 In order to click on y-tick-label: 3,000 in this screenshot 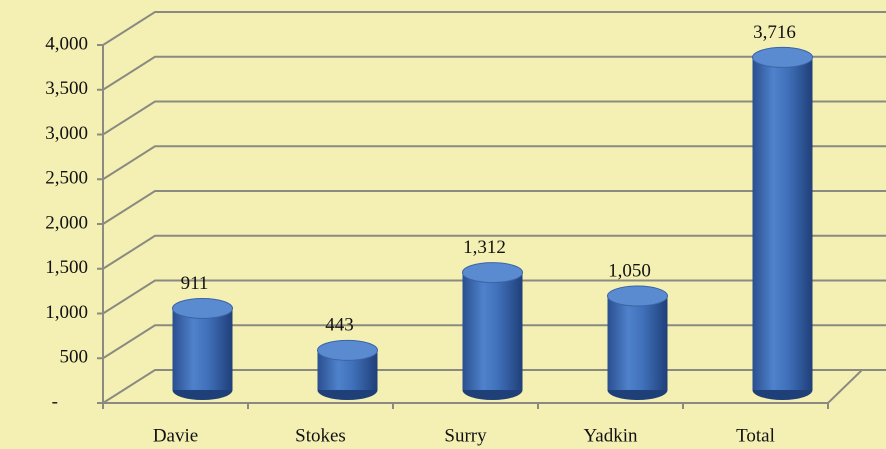, I will do `click(66, 133)`.